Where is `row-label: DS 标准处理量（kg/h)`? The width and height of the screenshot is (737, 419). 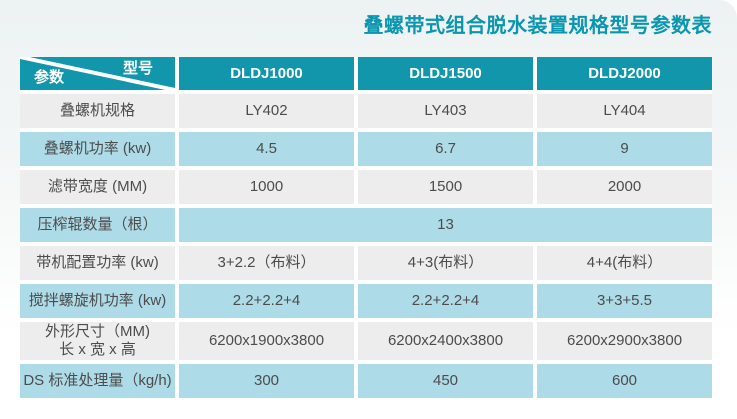 row-label: DS 标准处理量（kg/h) is located at coordinates (97, 381).